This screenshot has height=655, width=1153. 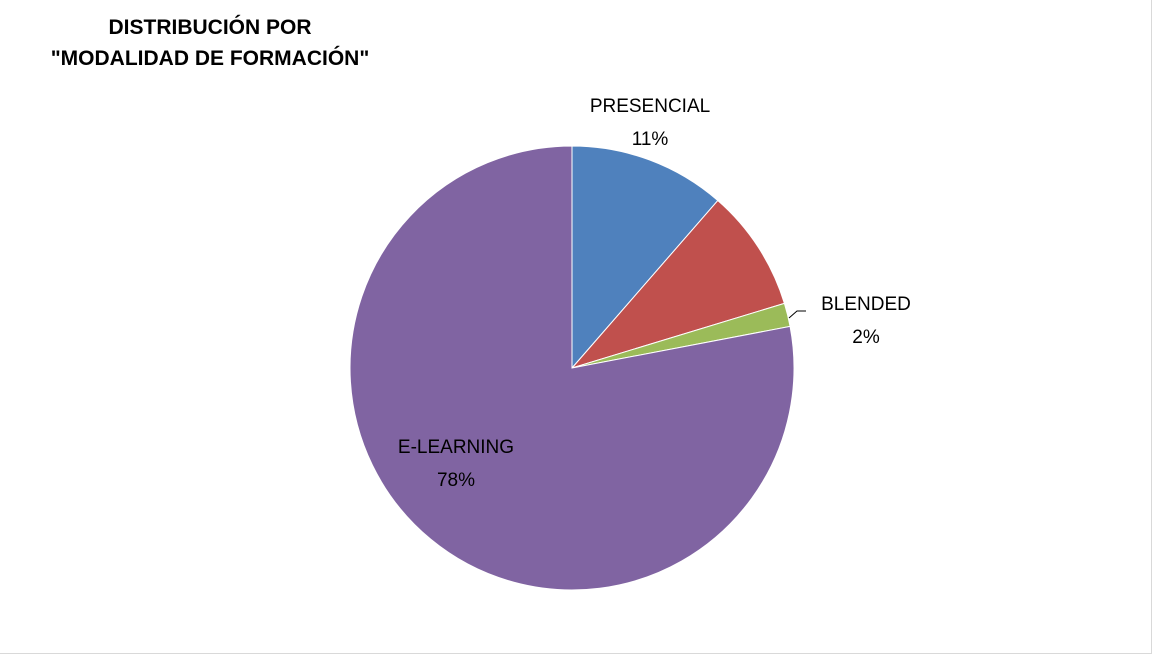 What do you see at coordinates (866, 304) in the screenshot?
I see `slice-label-blended: BLENDED` at bounding box center [866, 304].